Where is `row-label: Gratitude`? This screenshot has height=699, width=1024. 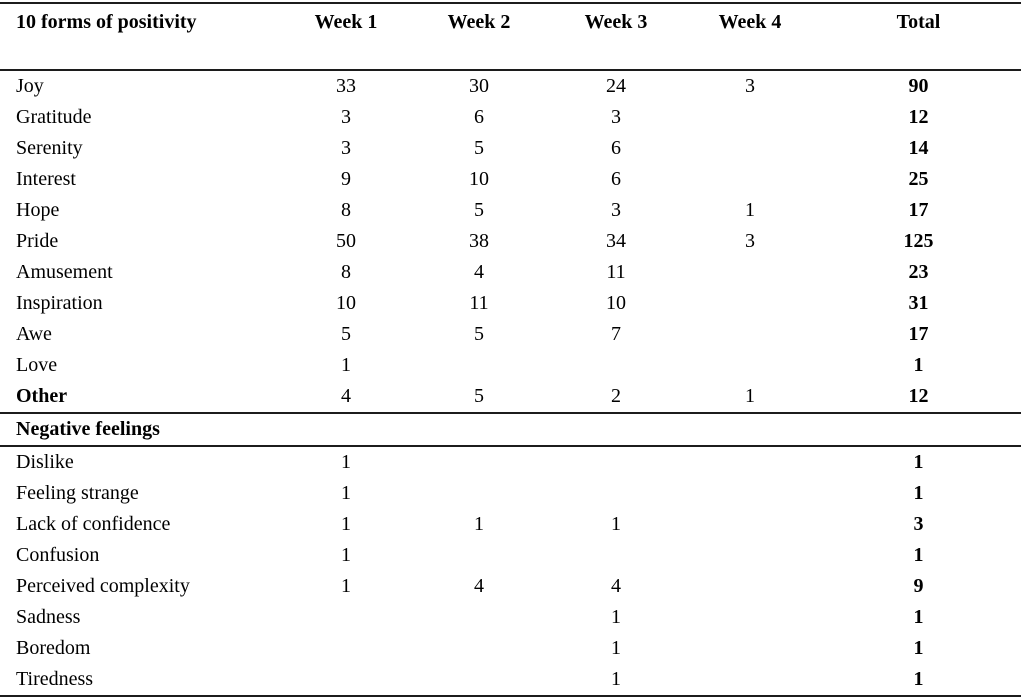
row-label: Gratitude is located at coordinates (54, 117).